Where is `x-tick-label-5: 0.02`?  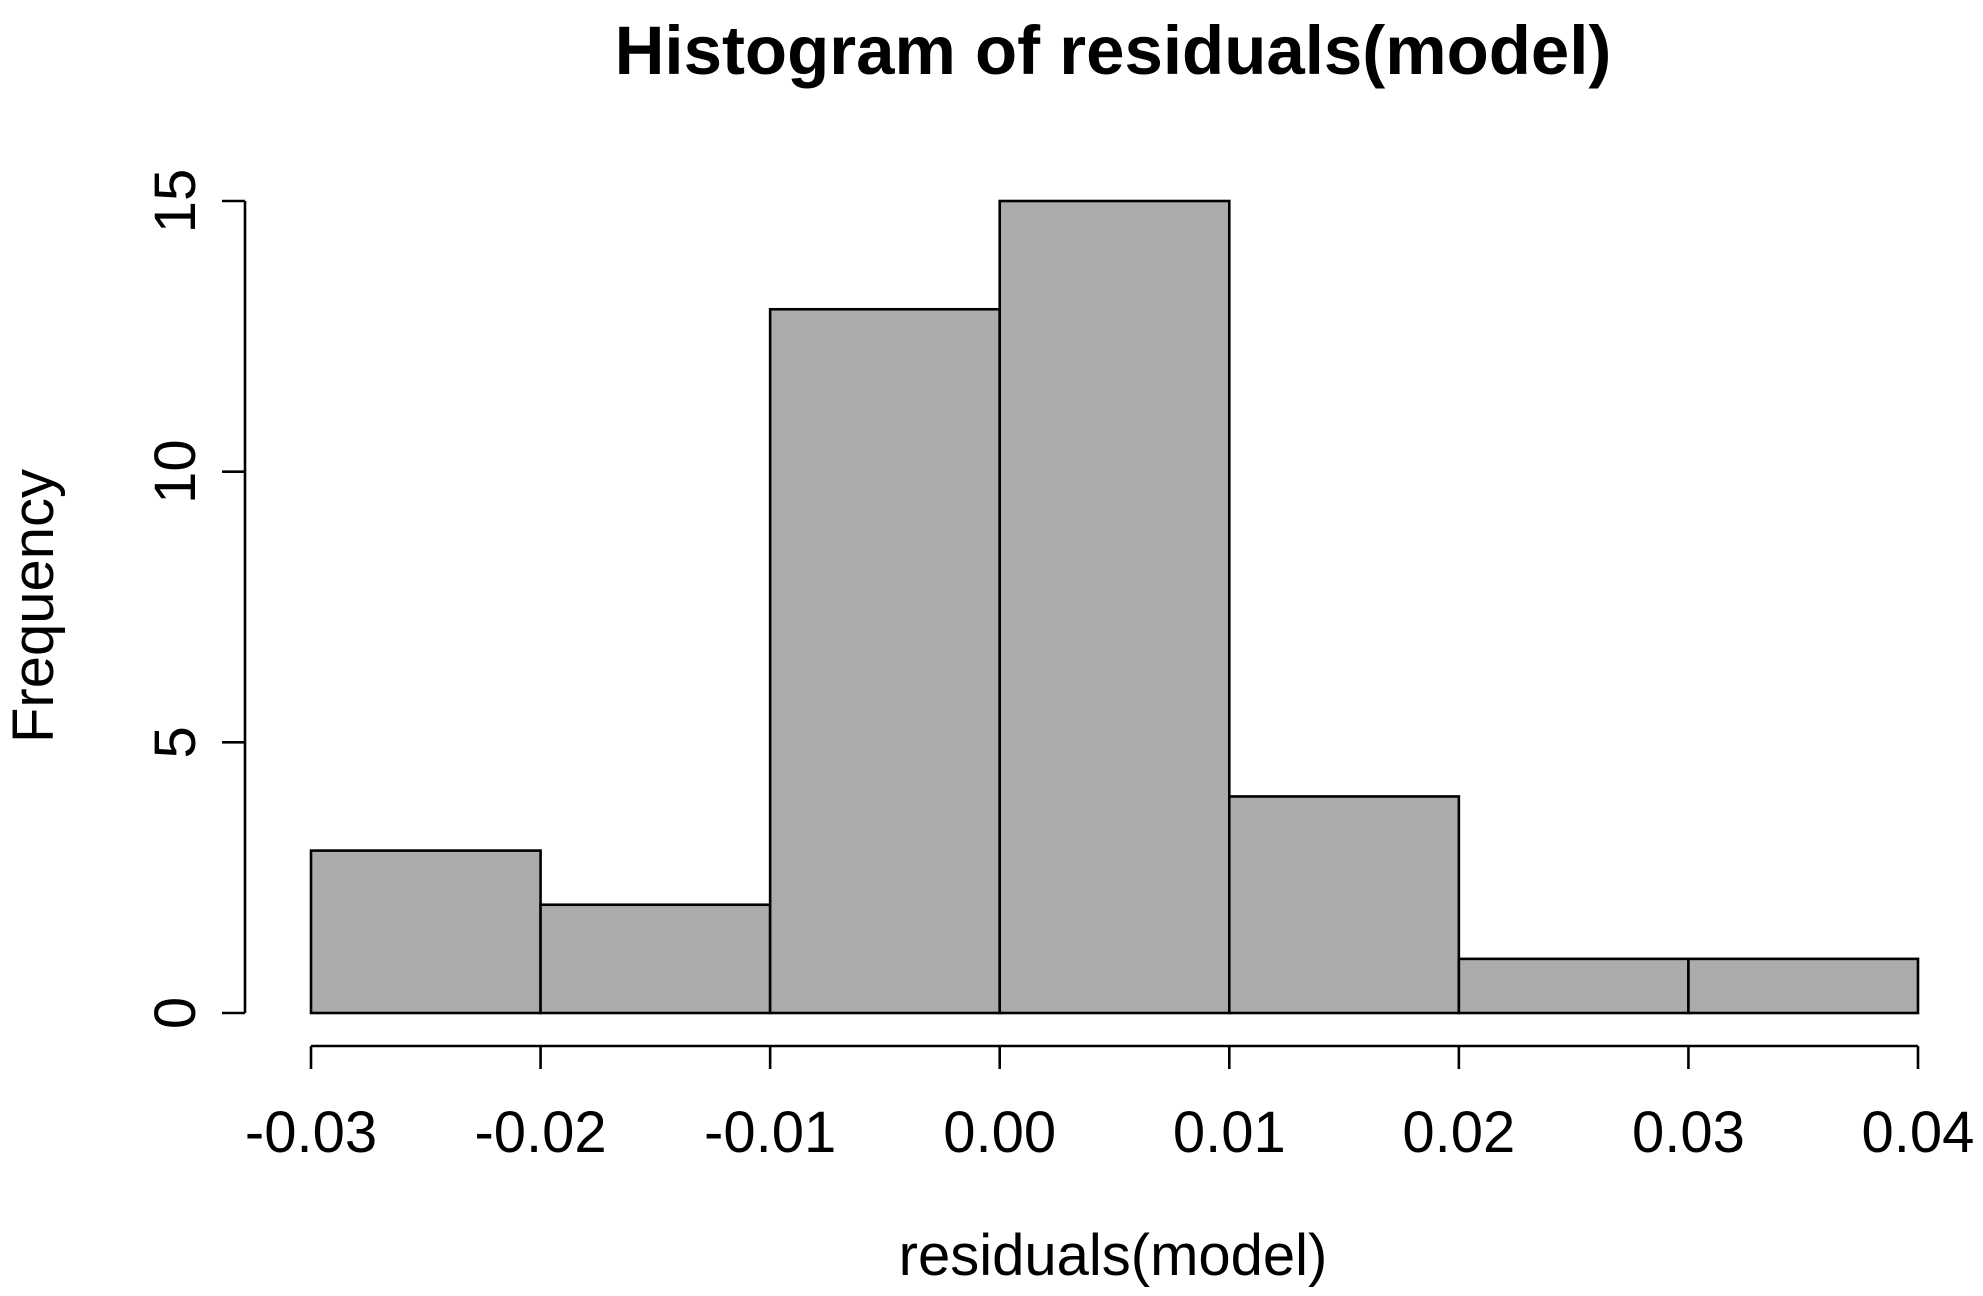 x-tick-label-5: 0.02 is located at coordinates (1458, 1132).